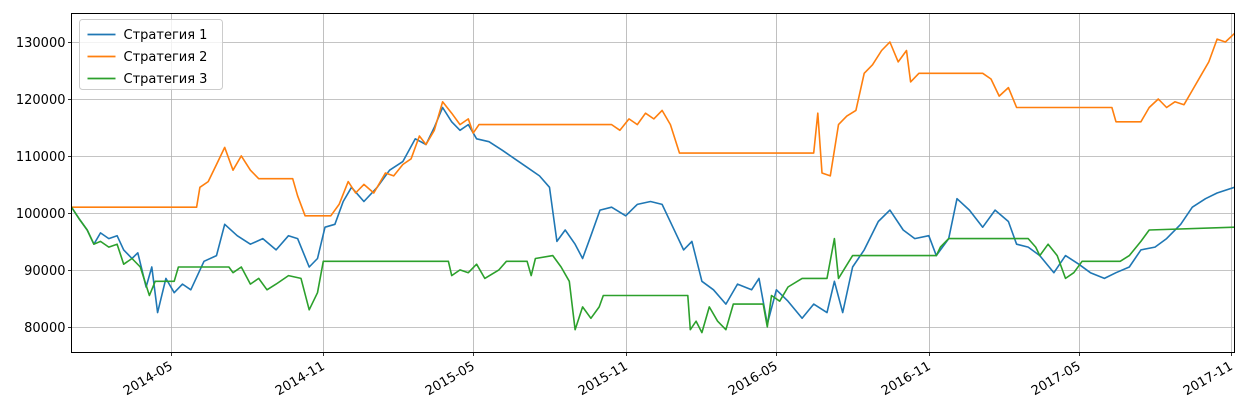 The height and width of the screenshot is (414, 1248). I want to click on legend: Стратегия 1 Стратегия 2 Стратегия 3, so click(151, 54).